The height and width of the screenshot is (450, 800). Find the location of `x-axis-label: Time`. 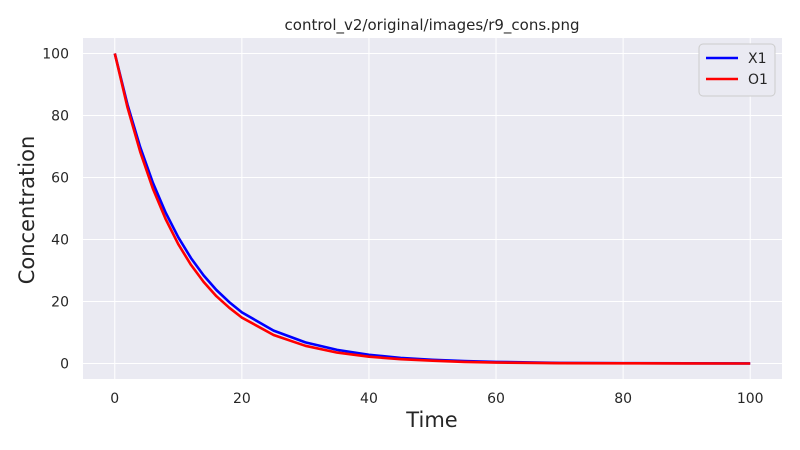

x-axis-label: Time is located at coordinates (431, 420).